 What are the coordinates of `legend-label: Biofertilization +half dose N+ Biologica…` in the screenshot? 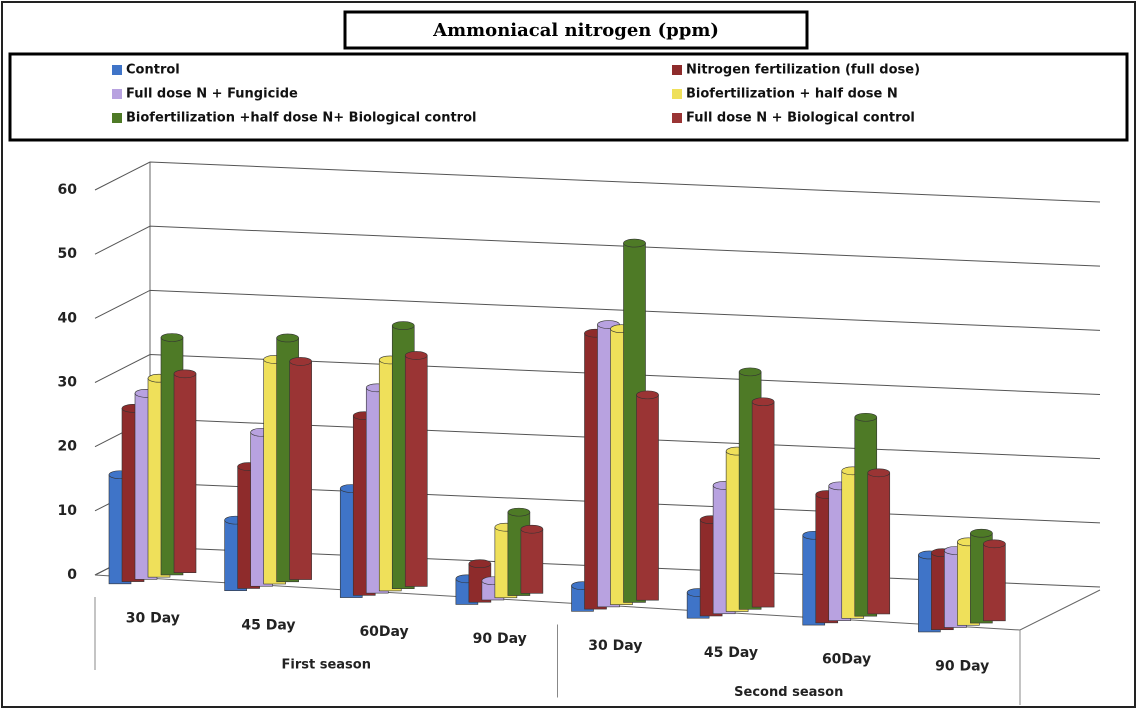 It's located at (301, 118).